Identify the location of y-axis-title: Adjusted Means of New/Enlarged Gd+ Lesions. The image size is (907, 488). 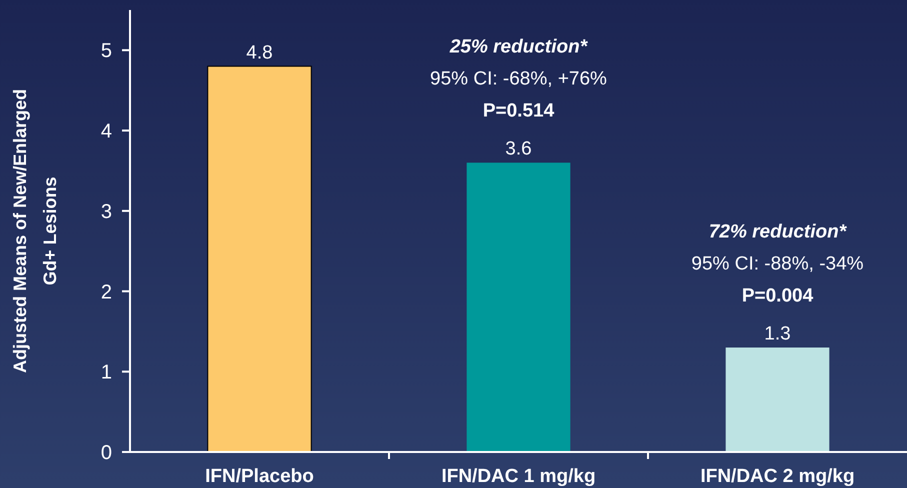
(35, 231).